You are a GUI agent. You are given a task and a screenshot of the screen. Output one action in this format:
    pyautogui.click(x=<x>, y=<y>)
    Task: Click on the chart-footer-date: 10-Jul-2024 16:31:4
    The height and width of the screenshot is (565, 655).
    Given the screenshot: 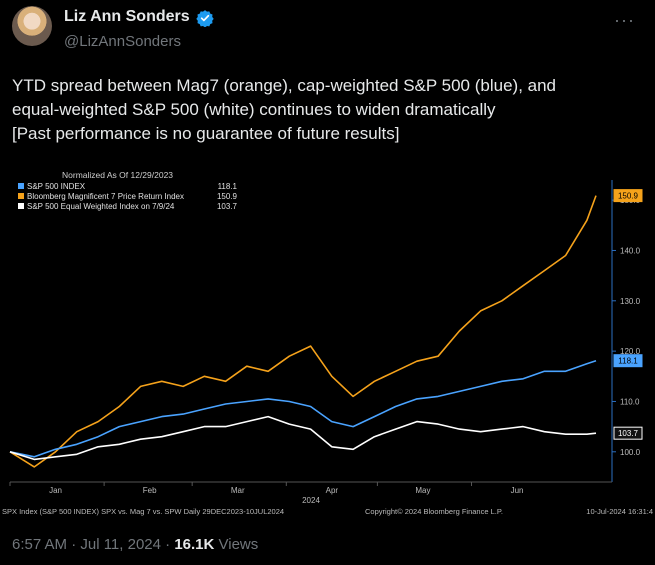 What is the action you would take?
    pyautogui.click(x=619, y=511)
    